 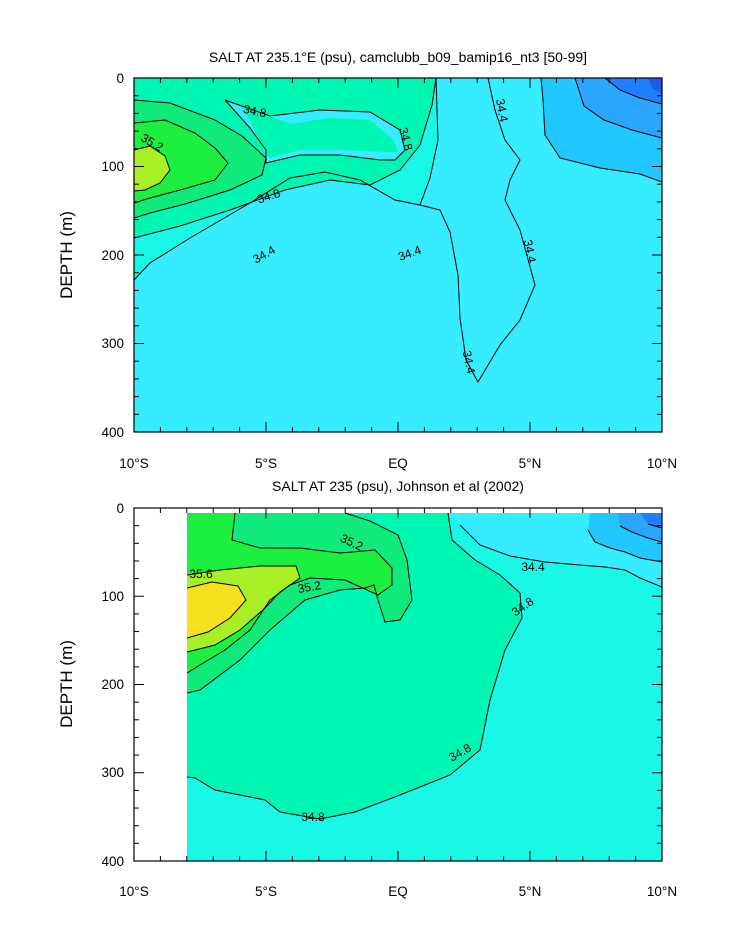 What do you see at coordinates (66, 255) in the screenshot?
I see `panel-top-ylabel: DEPTH (m)` at bounding box center [66, 255].